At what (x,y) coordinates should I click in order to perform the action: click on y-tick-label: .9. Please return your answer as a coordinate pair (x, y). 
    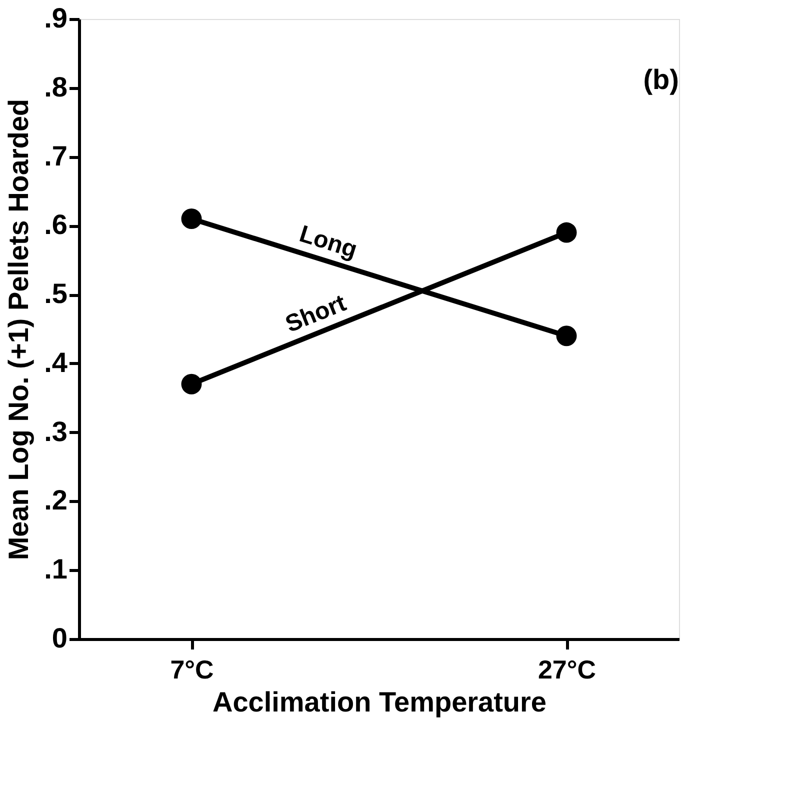
    Looking at the image, I should click on (56, 18).